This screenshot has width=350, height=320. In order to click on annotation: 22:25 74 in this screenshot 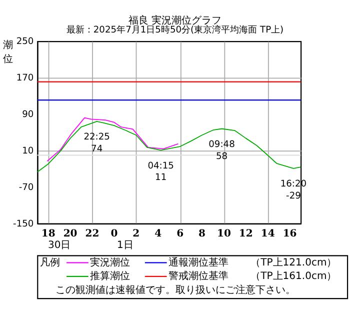, I will do `click(97, 143)`.